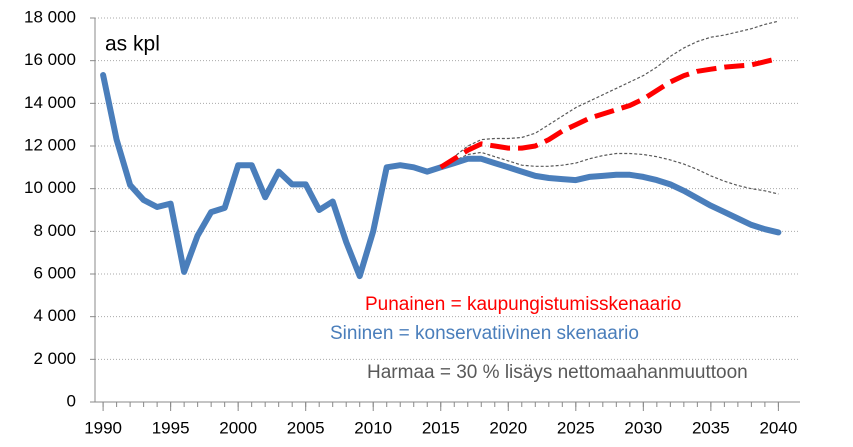 This screenshot has width=853, height=447. What do you see at coordinates (238, 427) in the screenshot?
I see `x-tick-label: 2000` at bounding box center [238, 427].